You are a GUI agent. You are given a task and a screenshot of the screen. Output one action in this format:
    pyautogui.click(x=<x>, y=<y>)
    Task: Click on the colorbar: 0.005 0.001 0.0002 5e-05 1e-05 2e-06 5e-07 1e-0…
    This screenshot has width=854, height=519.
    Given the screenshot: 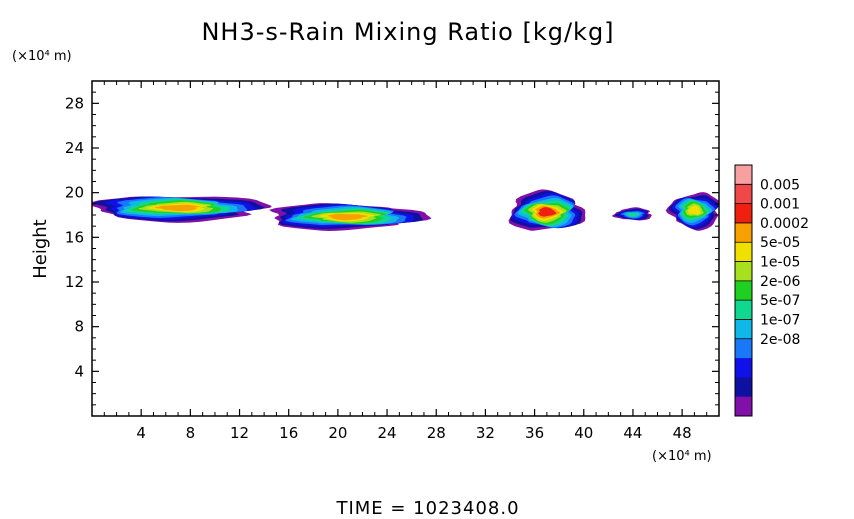 What is the action you would take?
    pyautogui.click(x=771, y=290)
    